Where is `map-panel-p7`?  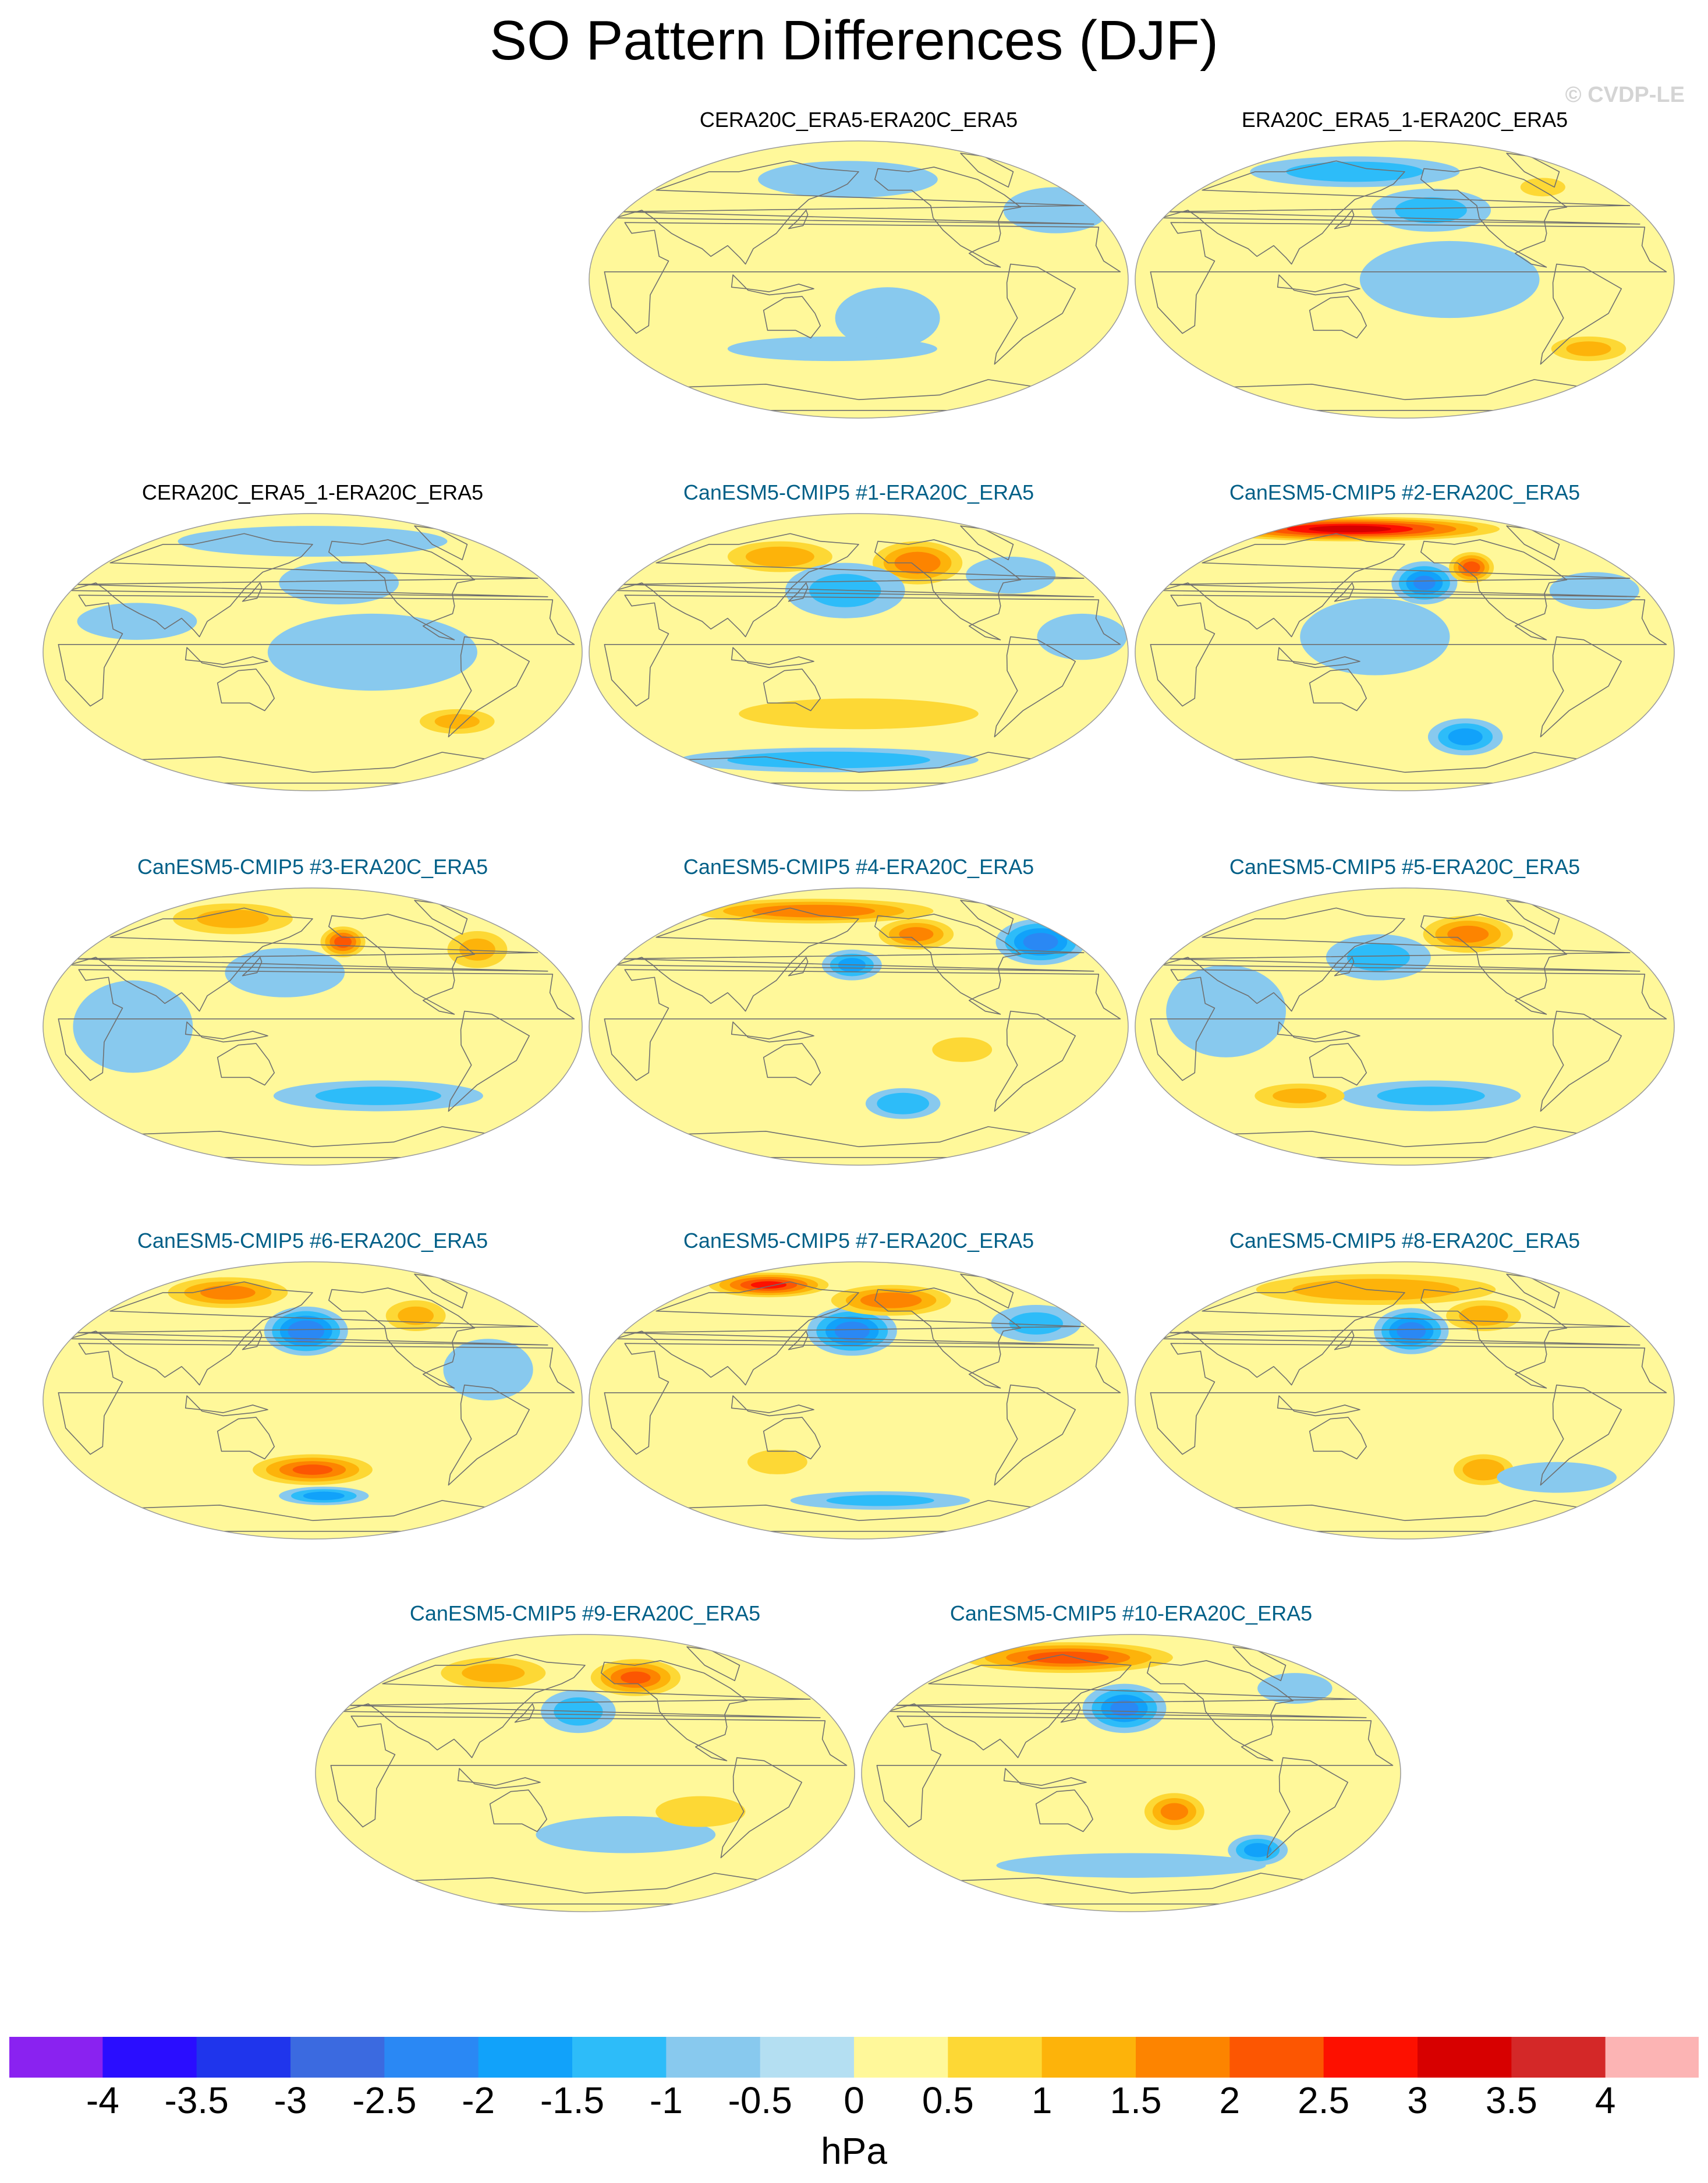 map-panel-p7 is located at coordinates (859, 1026).